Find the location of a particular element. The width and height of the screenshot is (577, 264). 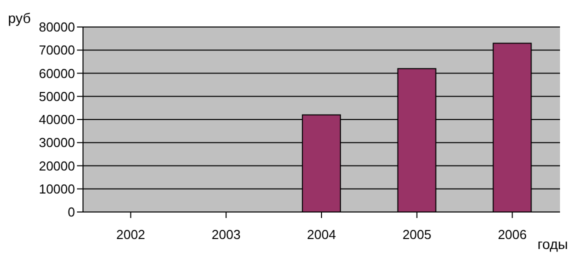

y-tick-label: 10000 is located at coordinates (56, 188).